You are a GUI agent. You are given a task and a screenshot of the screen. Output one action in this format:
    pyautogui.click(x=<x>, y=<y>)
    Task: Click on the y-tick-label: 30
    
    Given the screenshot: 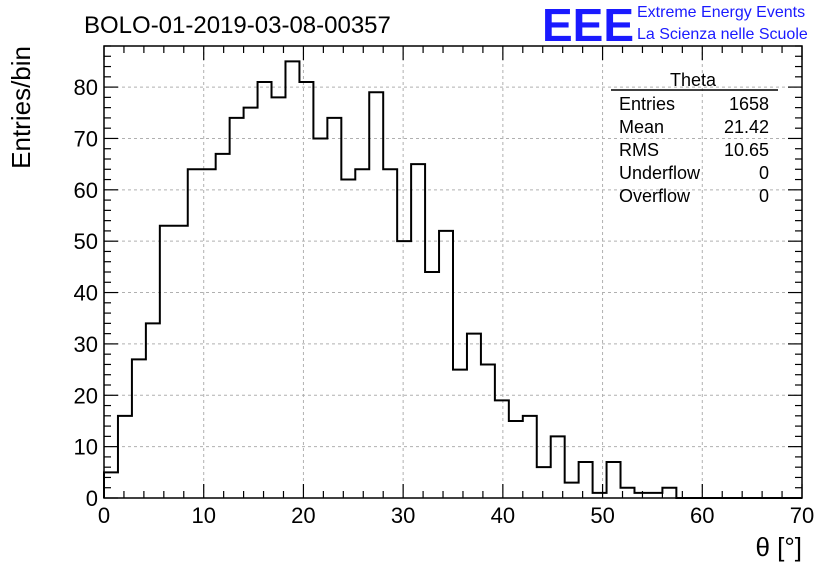 What is the action you would take?
    pyautogui.click(x=86, y=344)
    